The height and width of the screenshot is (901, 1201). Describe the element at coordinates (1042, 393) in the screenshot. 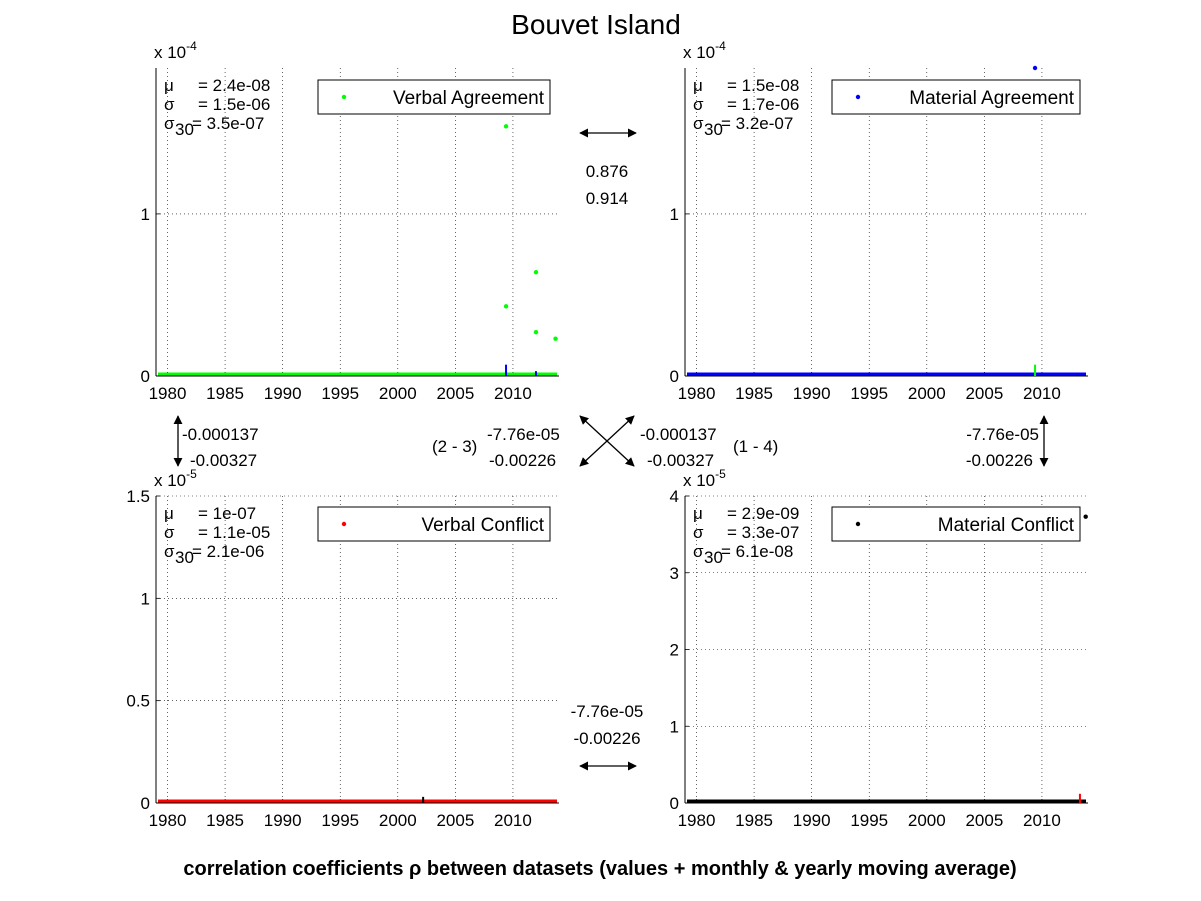

I see `panel-2-x-tick-label: 2010` at that location.